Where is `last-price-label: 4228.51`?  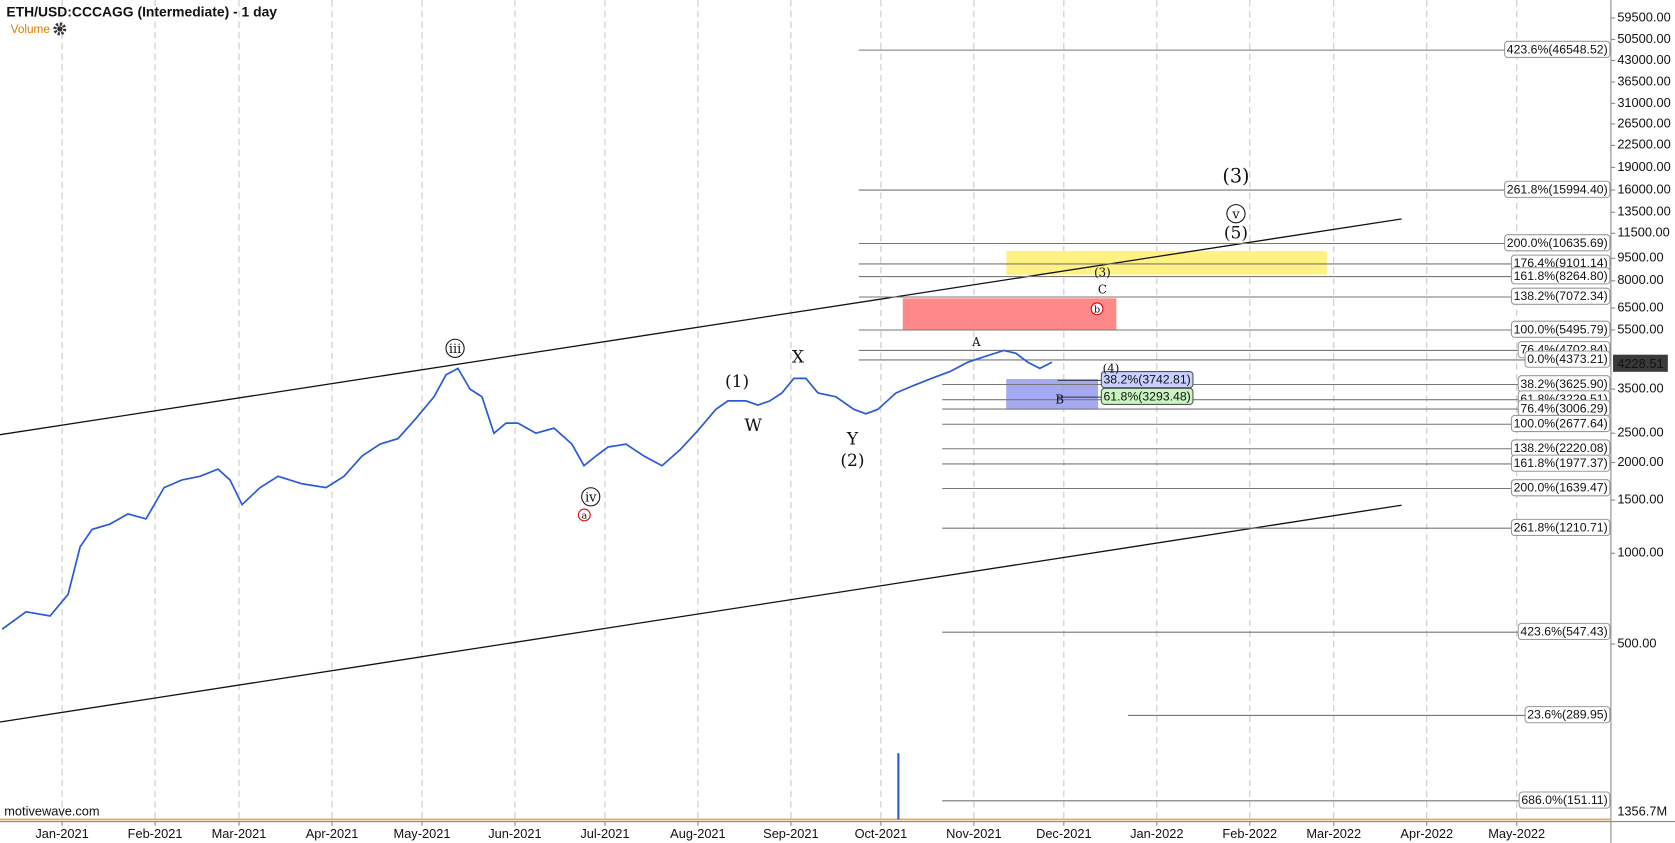 last-price-label: 4228.51 is located at coordinates (1640, 363).